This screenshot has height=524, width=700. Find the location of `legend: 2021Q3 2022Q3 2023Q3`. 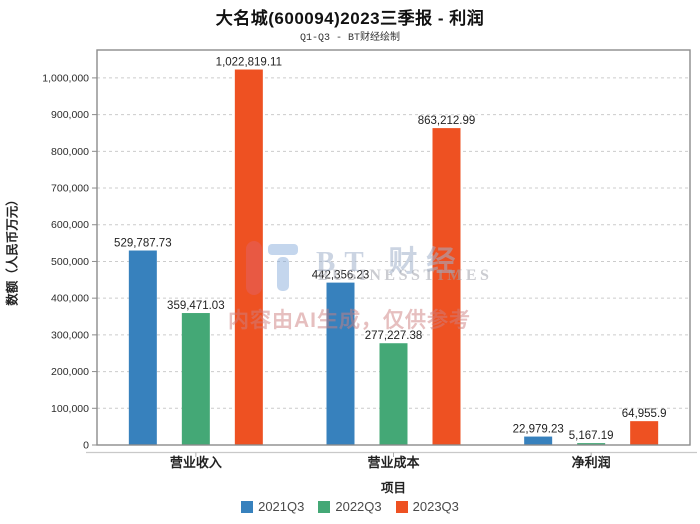

legend: 2021Q3 2022Q3 2023Q3 is located at coordinates (350, 506).